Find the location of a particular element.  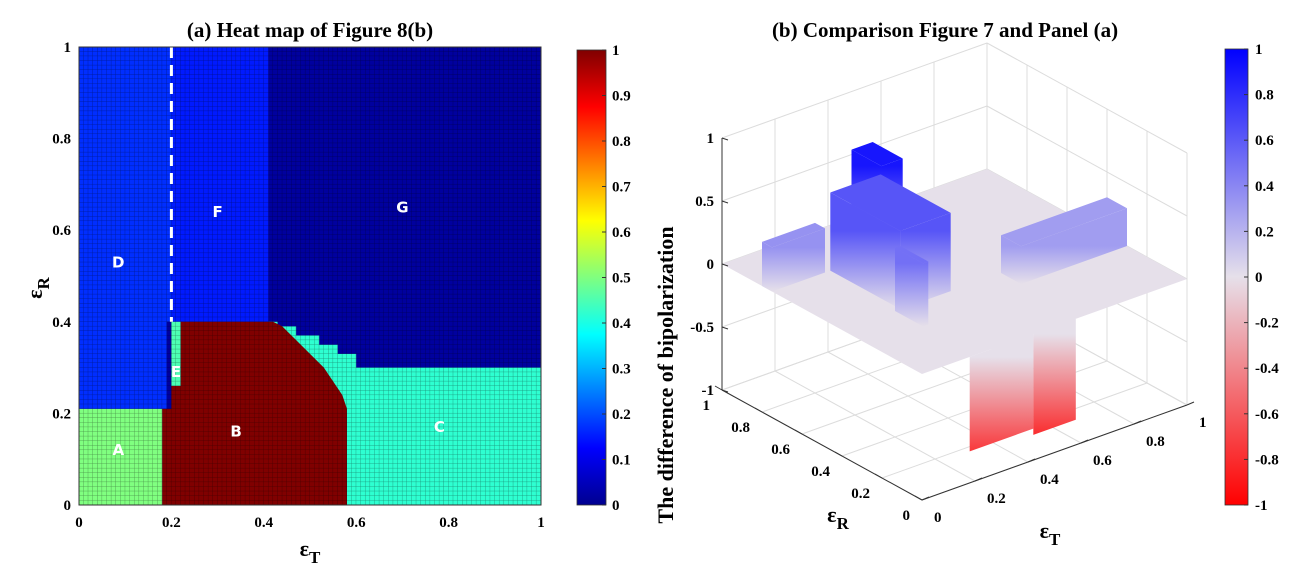

region-label-d: D is located at coordinates (118, 262).